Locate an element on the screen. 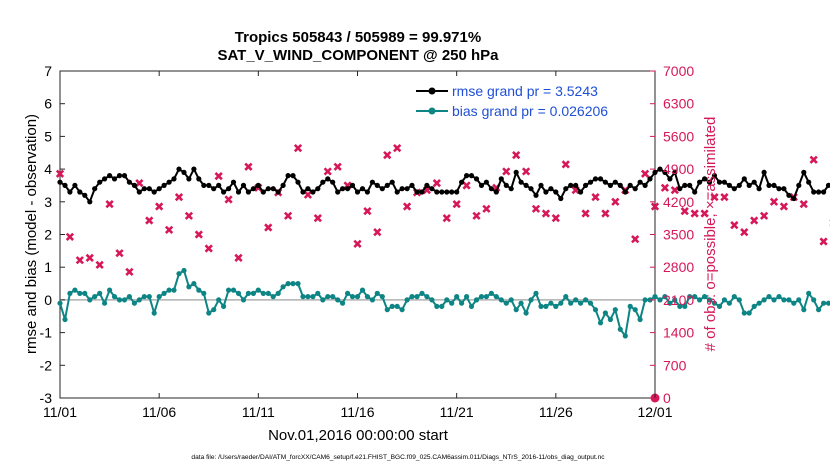  y-left-tick-label: -2 is located at coordinates (46, 365).